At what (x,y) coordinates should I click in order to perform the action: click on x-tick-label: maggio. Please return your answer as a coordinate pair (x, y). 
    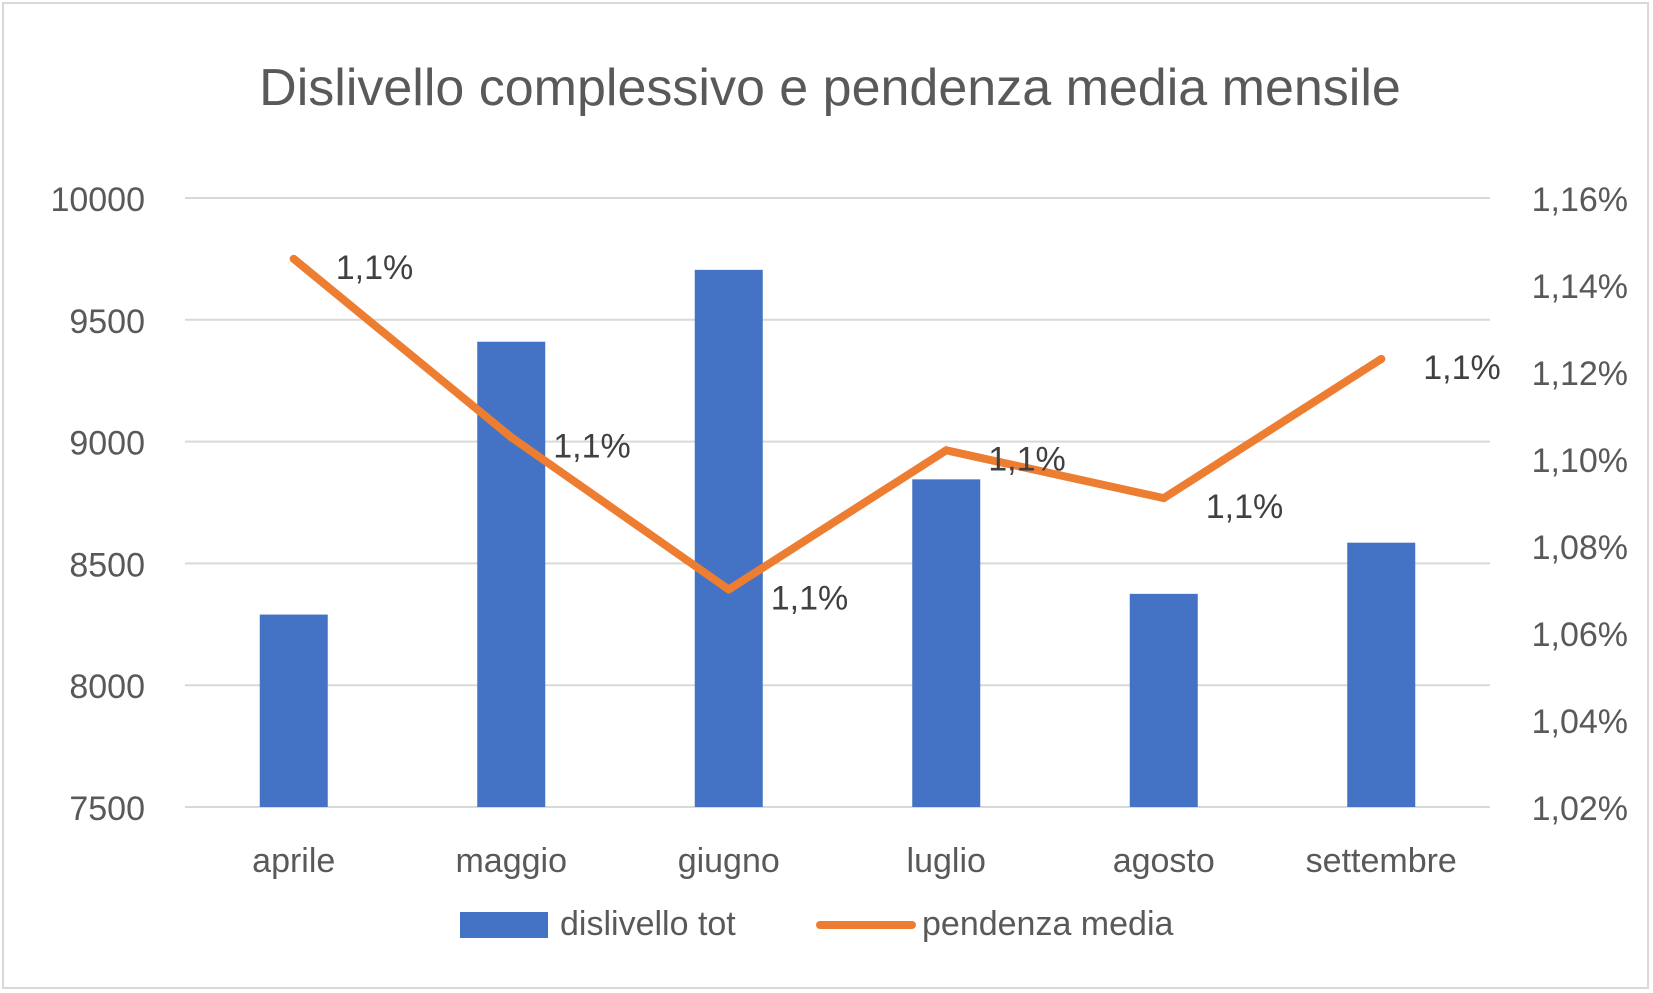
    Looking at the image, I should click on (511, 861).